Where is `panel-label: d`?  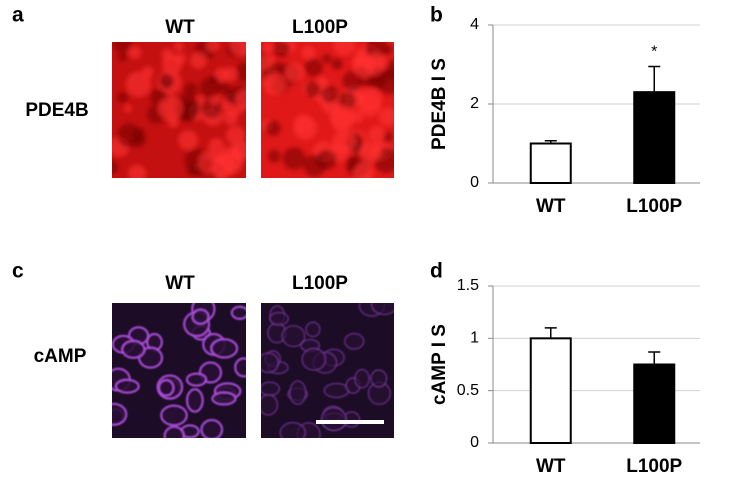 panel-label: d is located at coordinates (436, 271).